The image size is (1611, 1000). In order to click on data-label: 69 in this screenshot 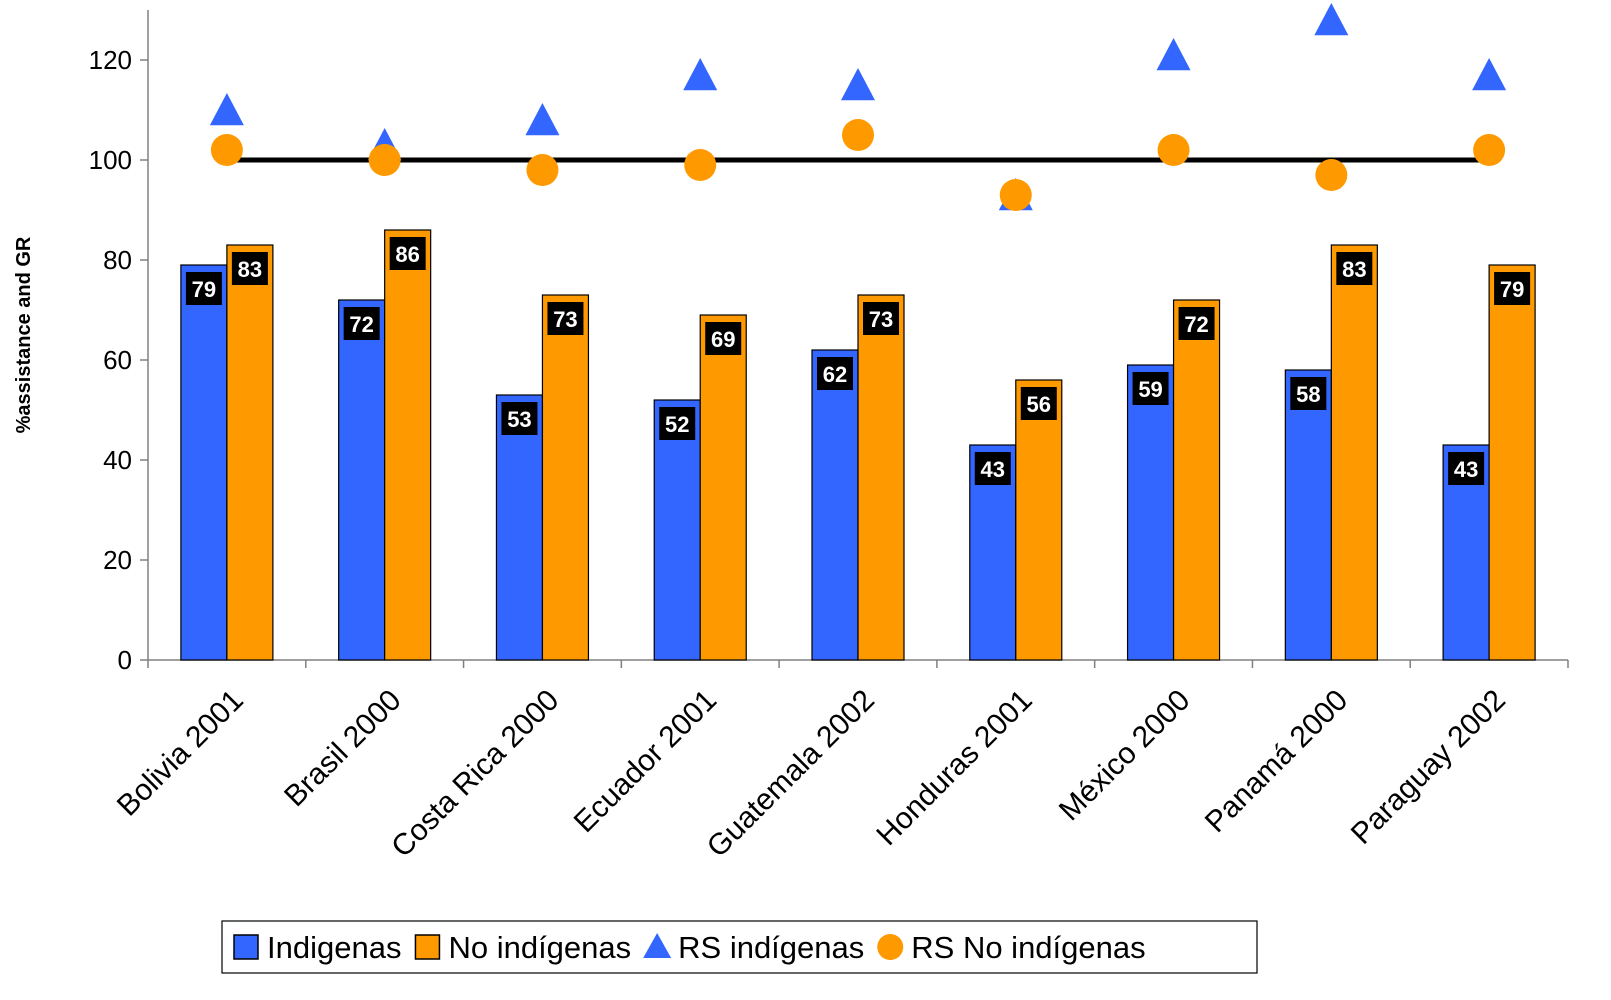, I will do `click(723, 339)`.